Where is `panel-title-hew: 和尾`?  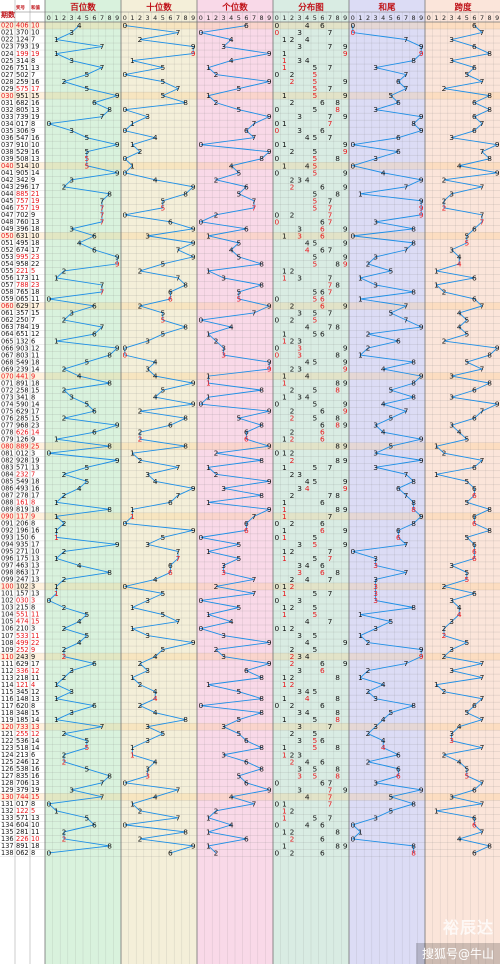 panel-title-hew: 和尾 is located at coordinates (387, 7).